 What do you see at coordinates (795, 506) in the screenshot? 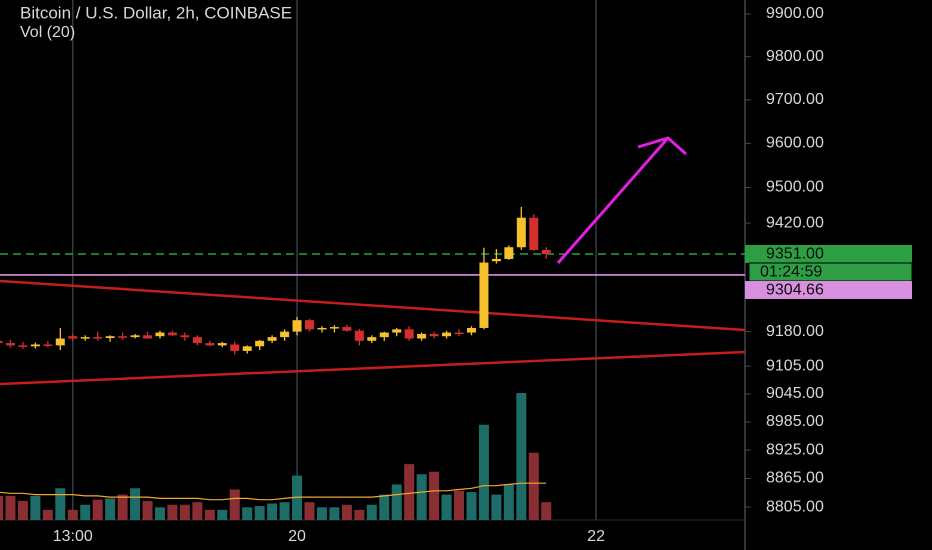
I see `y-tick-label: 8805.00` at bounding box center [795, 506].